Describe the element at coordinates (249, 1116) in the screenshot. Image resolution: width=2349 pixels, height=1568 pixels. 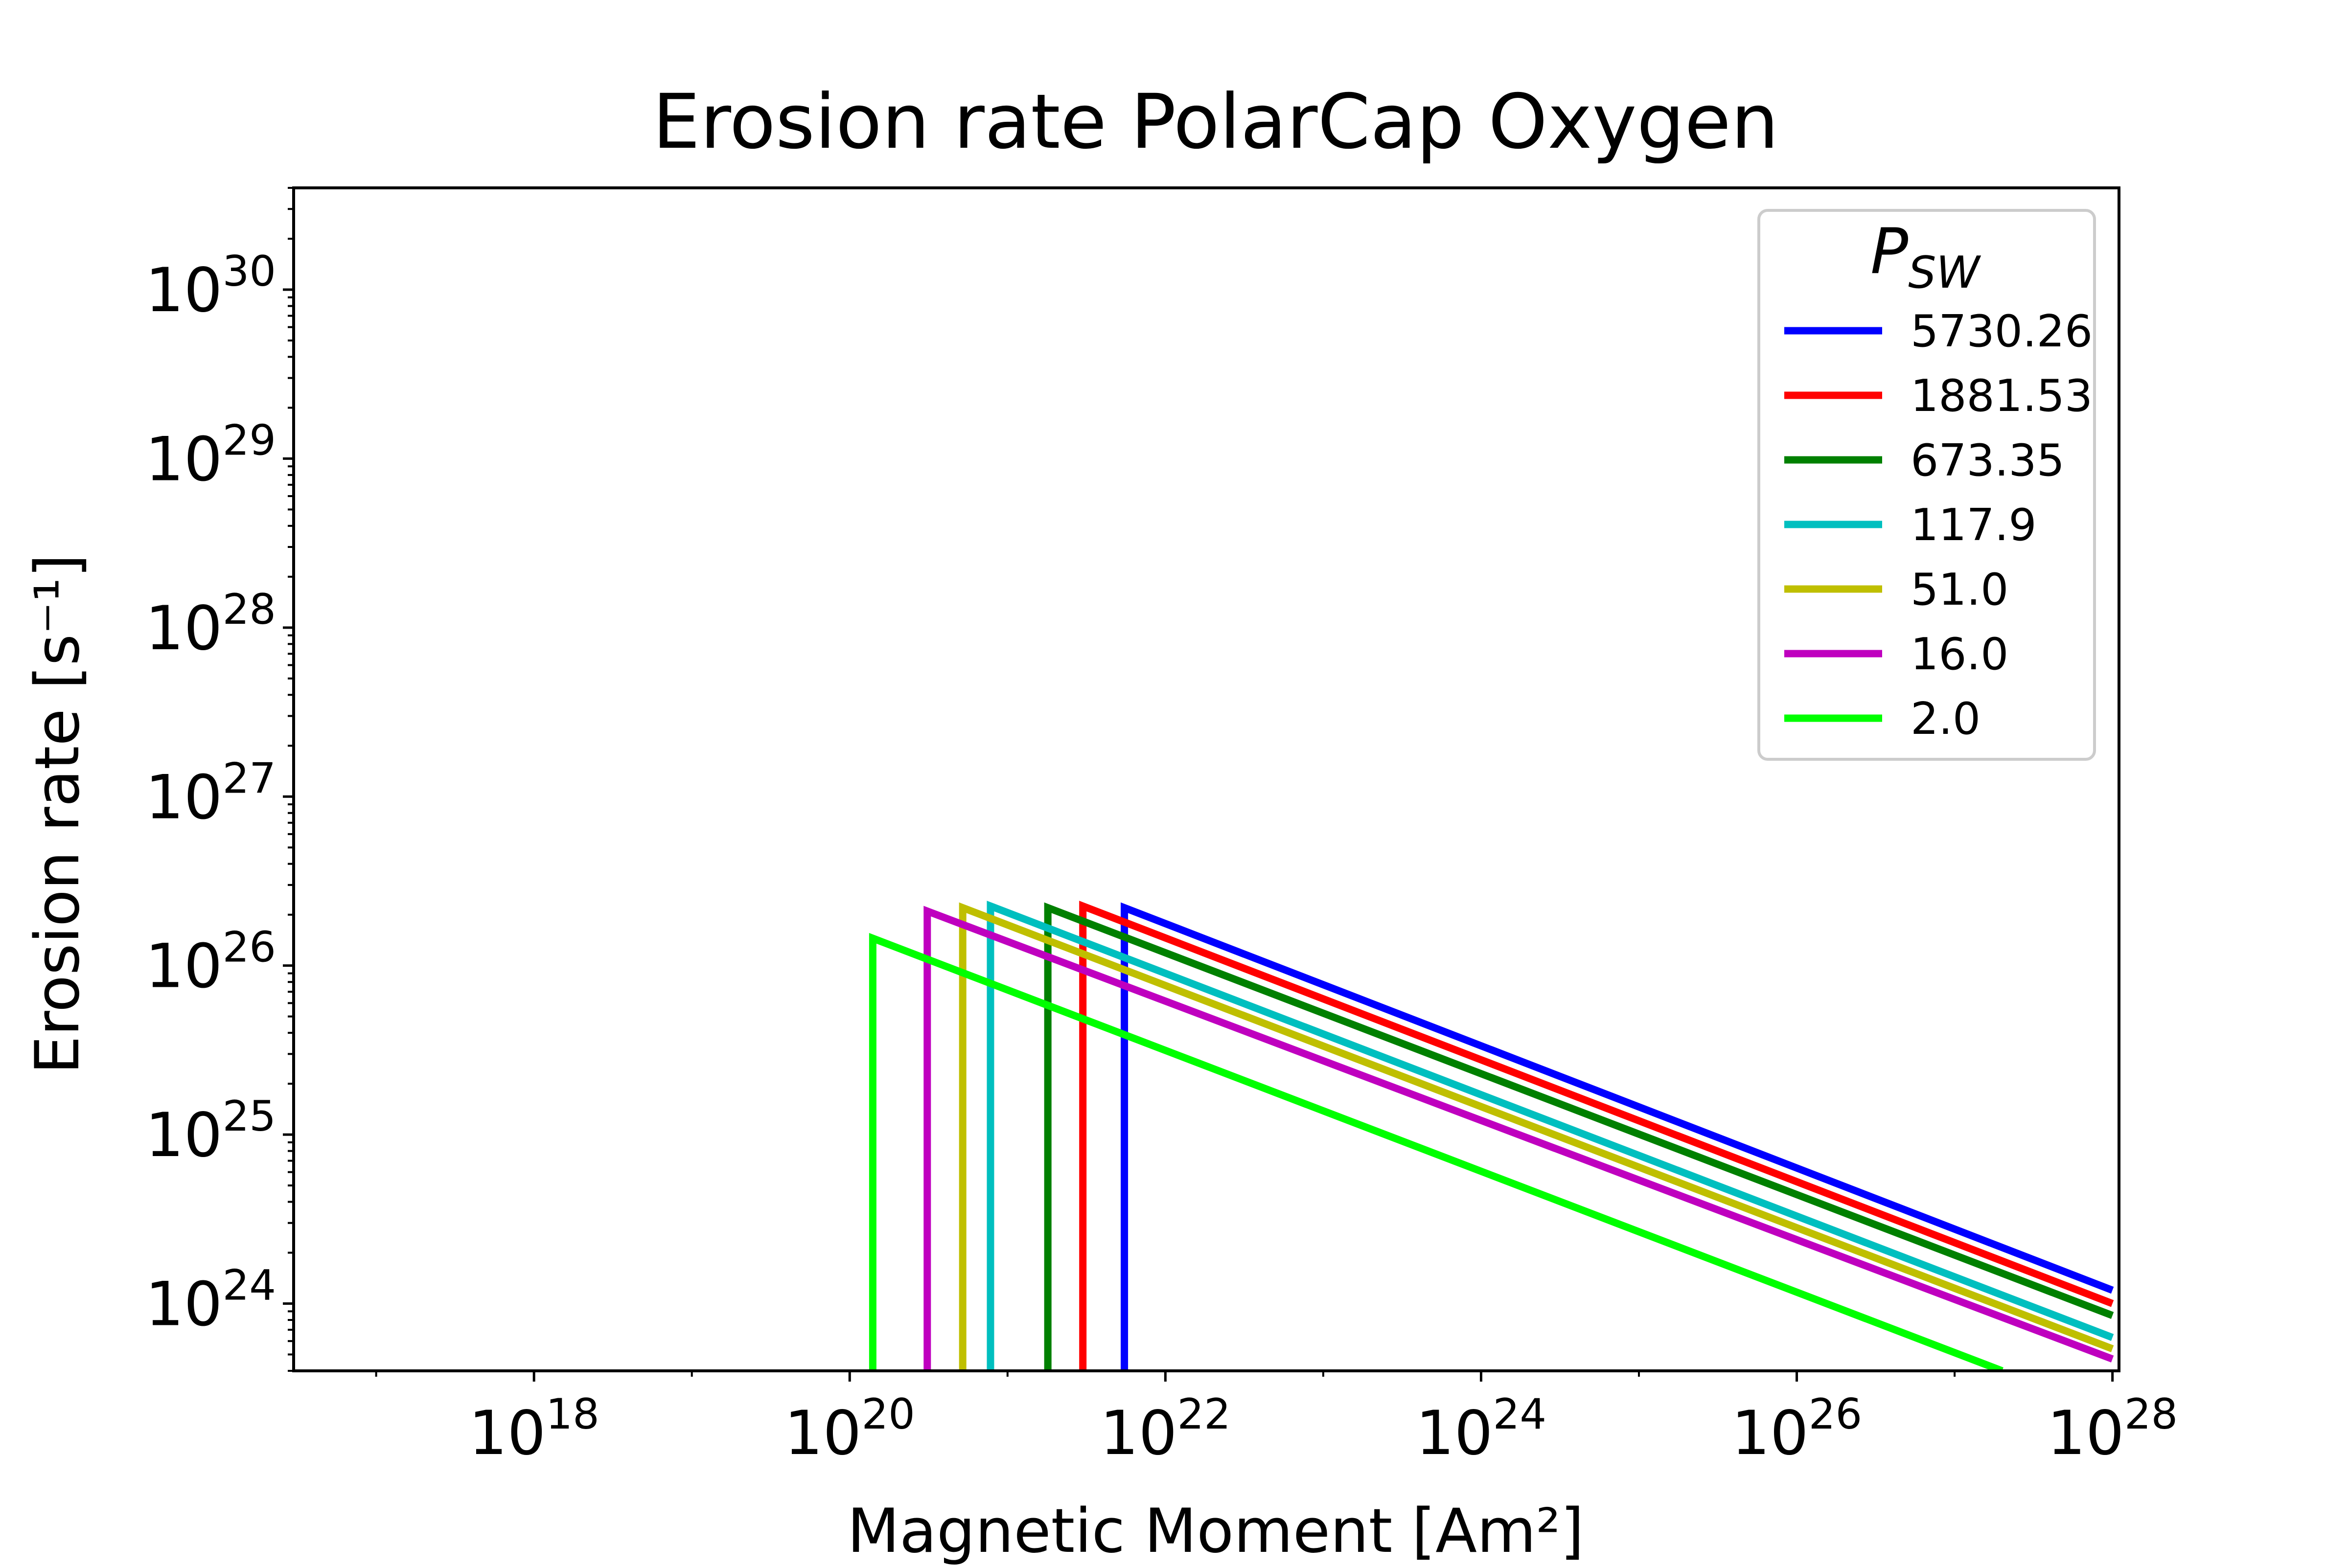
I see `y-tick-label-exponent: 25` at that location.